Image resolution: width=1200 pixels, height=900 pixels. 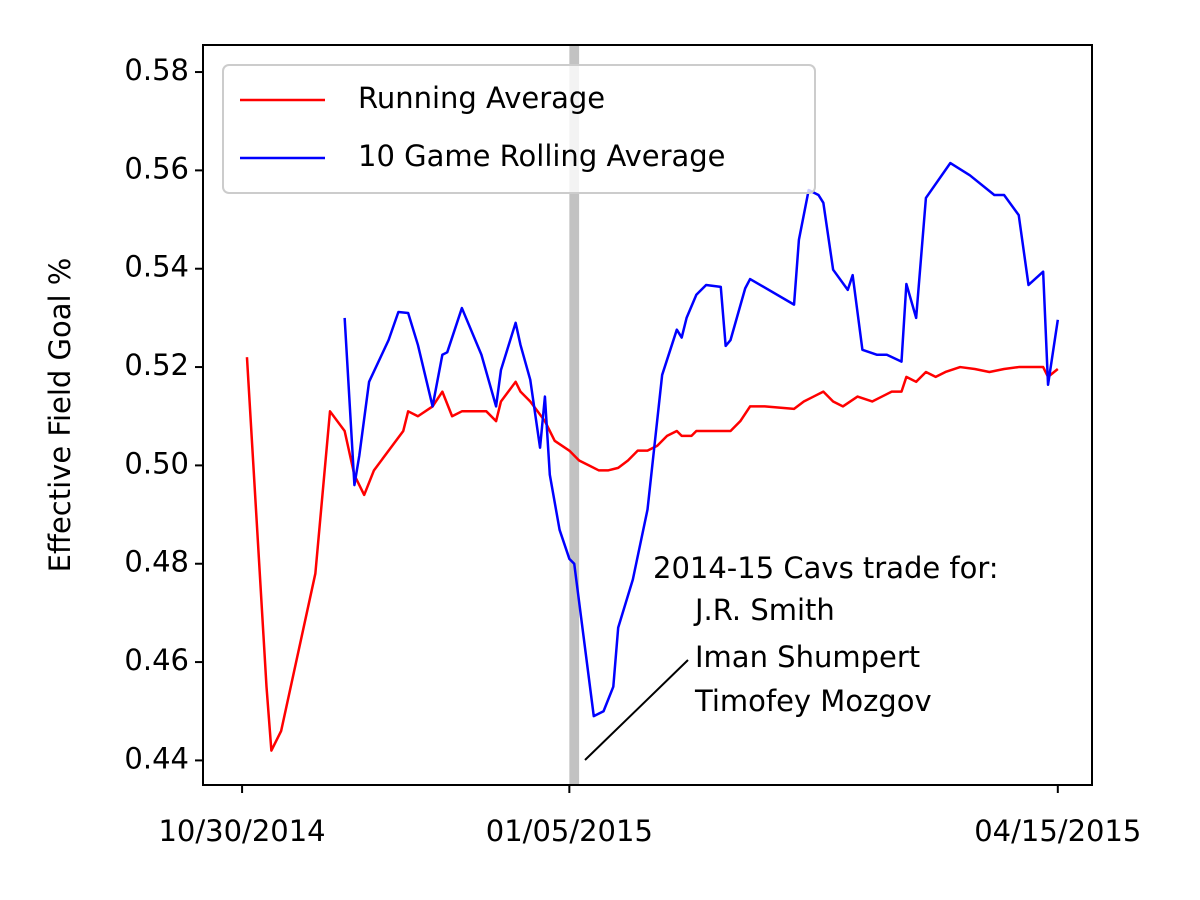 What do you see at coordinates (156, 758) in the screenshot?
I see `y-tick-label: 0.44` at bounding box center [156, 758].